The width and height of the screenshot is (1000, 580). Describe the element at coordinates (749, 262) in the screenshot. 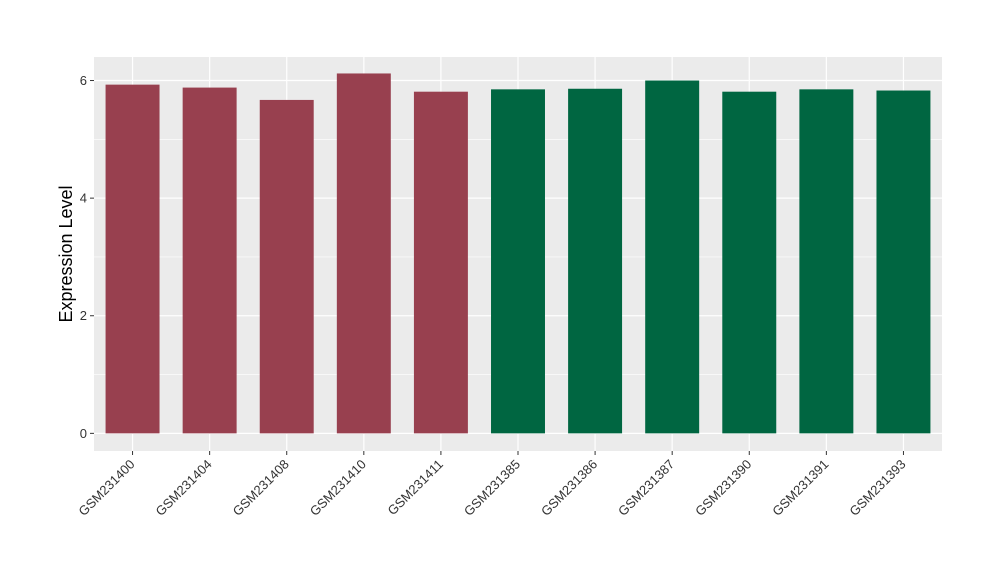

I see `bar-GSM231390` at that location.